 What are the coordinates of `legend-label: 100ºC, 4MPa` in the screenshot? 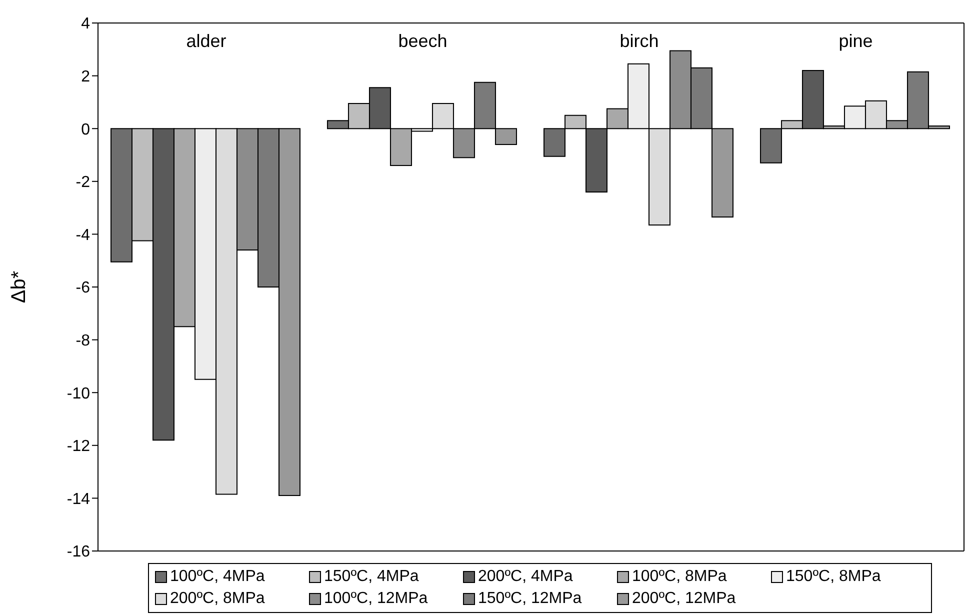 It's located at (217, 577).